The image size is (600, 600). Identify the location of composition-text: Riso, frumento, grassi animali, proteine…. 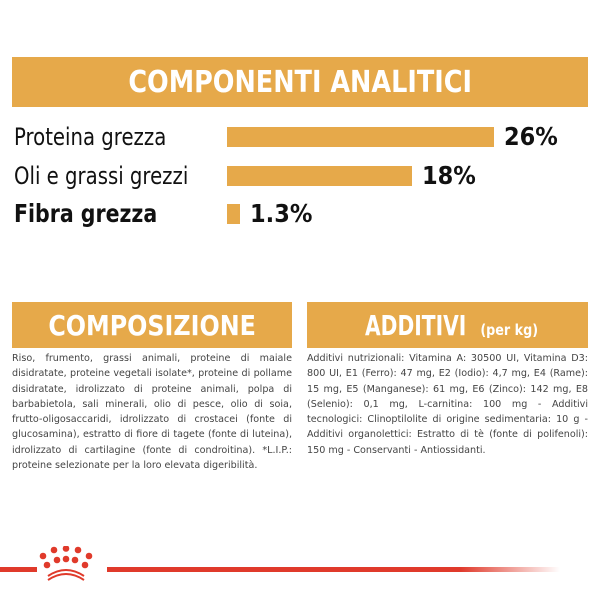
(152, 412).